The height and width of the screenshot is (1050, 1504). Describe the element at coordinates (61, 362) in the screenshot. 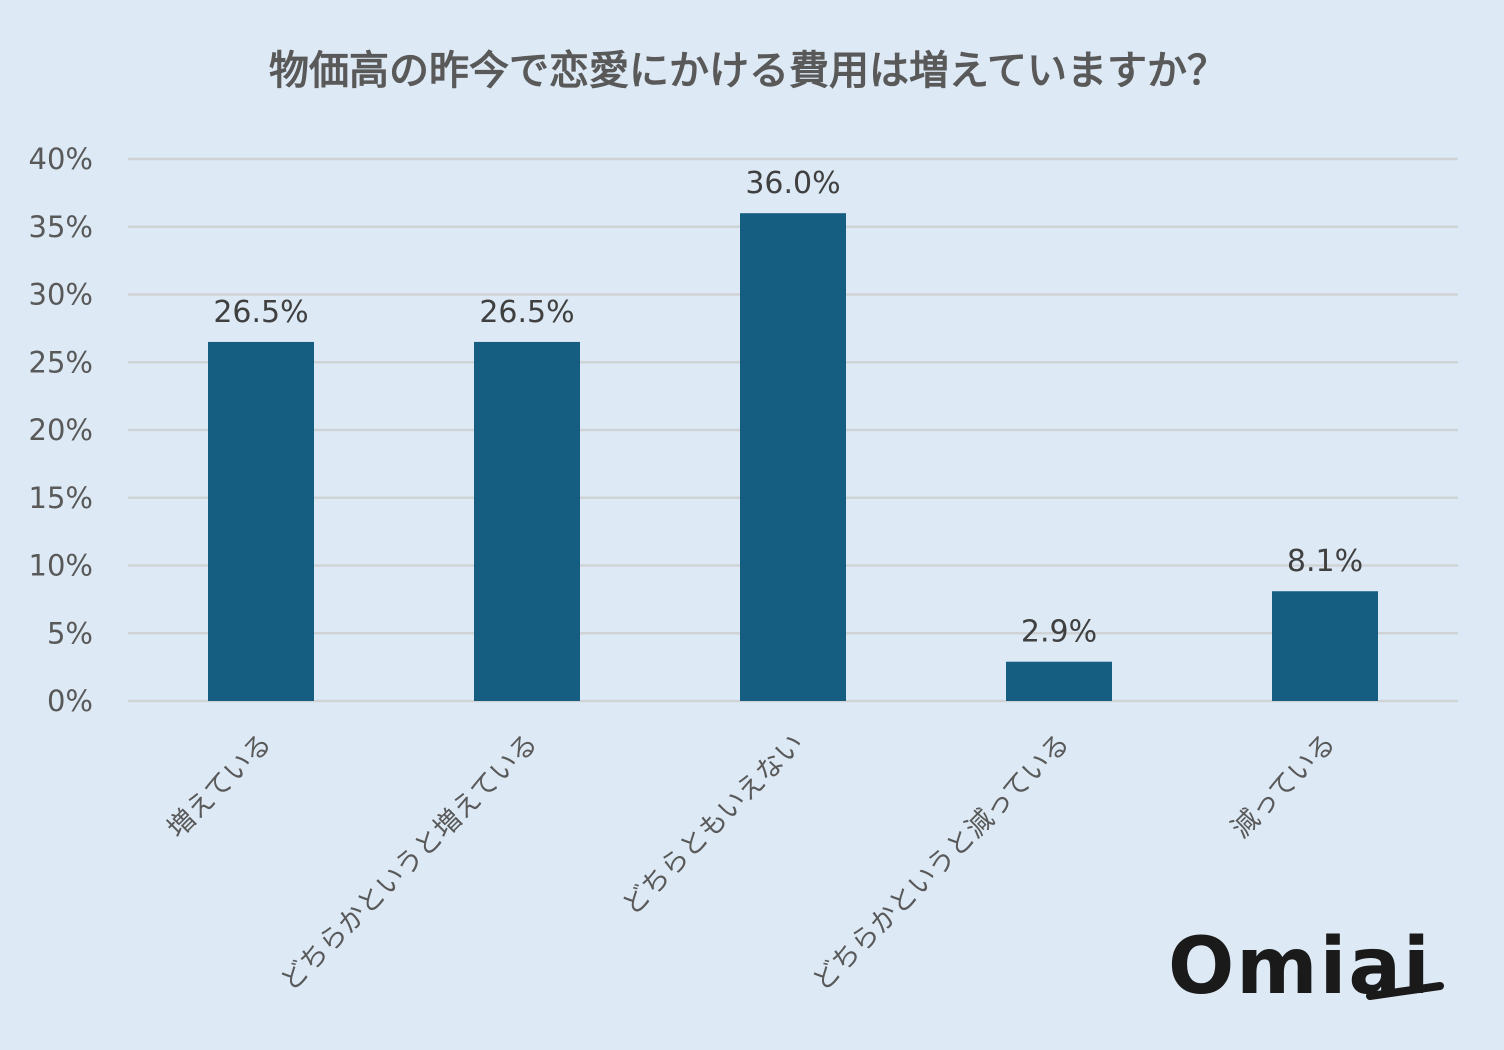

I see `y-tick-label: 25%` at that location.